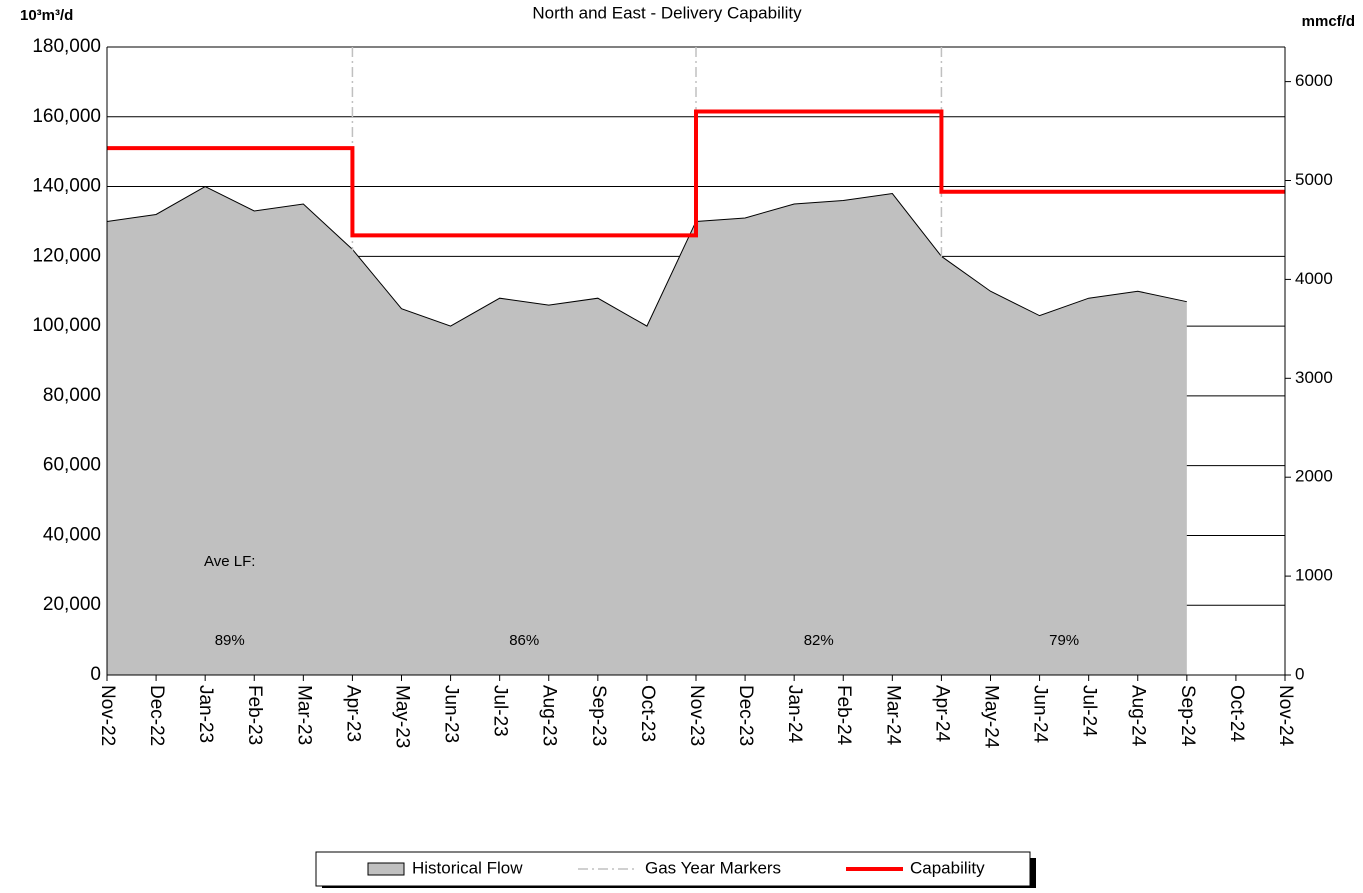 The height and width of the screenshot is (893, 1363). Describe the element at coordinates (1285, 716) in the screenshot. I see `x-tick-label: Nov-24` at that location.